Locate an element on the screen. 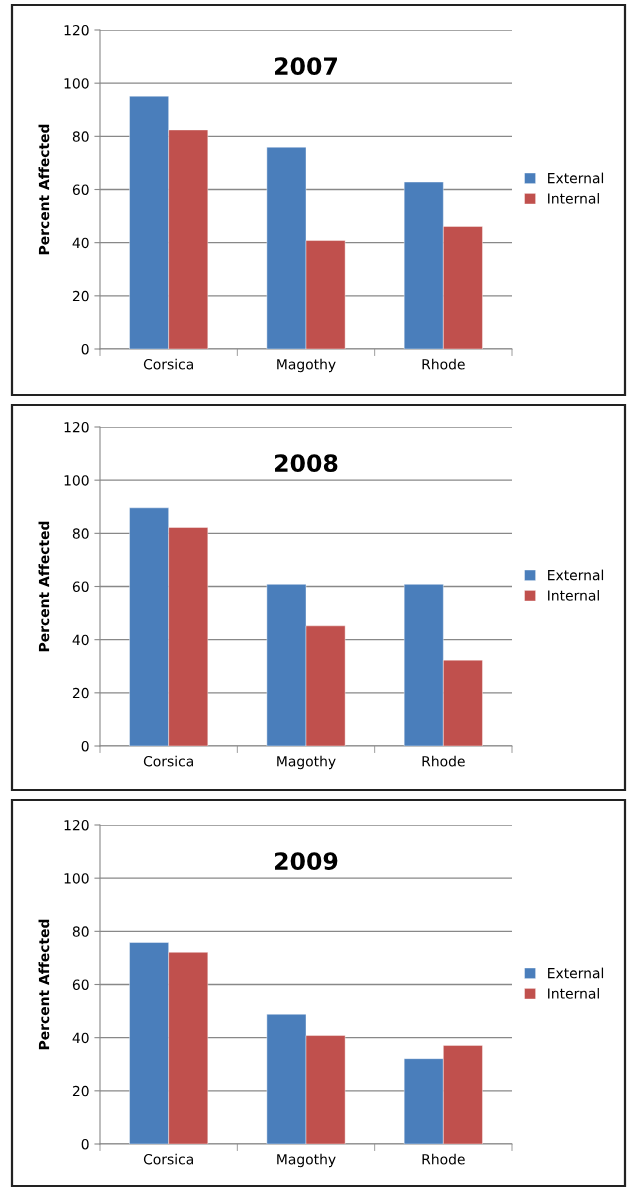 The height and width of the screenshot is (1188, 627). text: 2008 is located at coordinates (306, 463).